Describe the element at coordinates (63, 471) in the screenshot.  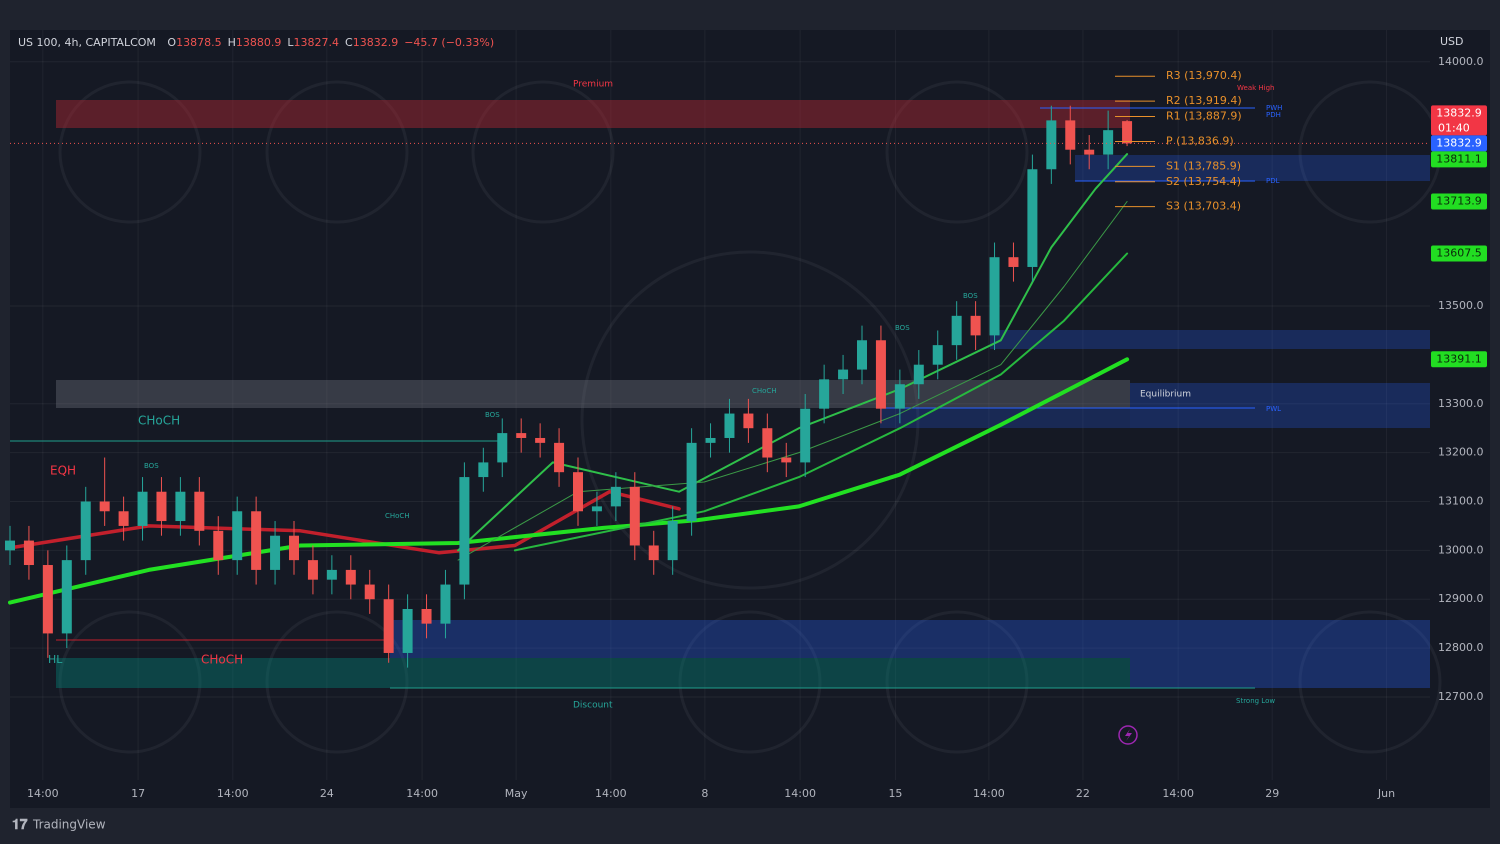
I see `annotation: EQH` at that location.